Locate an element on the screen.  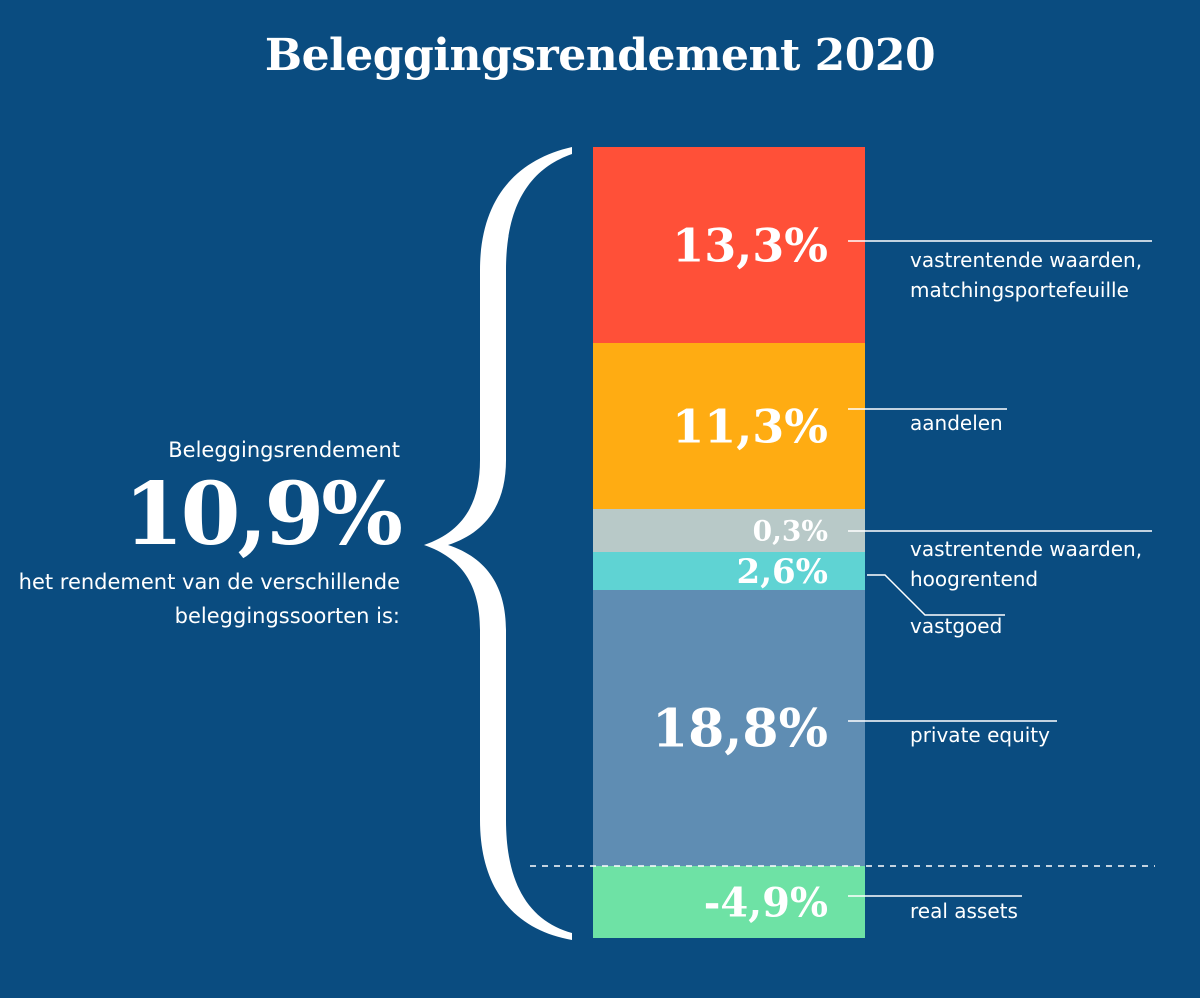
category-label-vastrentende-waarden-hoogrentend: vastrentende waarden, is located at coordinates (1026, 549).